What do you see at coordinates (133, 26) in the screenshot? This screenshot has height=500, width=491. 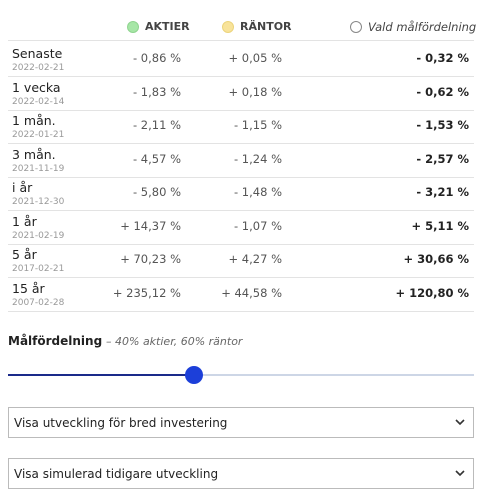 I see `aktier-dot` at bounding box center [133, 26].